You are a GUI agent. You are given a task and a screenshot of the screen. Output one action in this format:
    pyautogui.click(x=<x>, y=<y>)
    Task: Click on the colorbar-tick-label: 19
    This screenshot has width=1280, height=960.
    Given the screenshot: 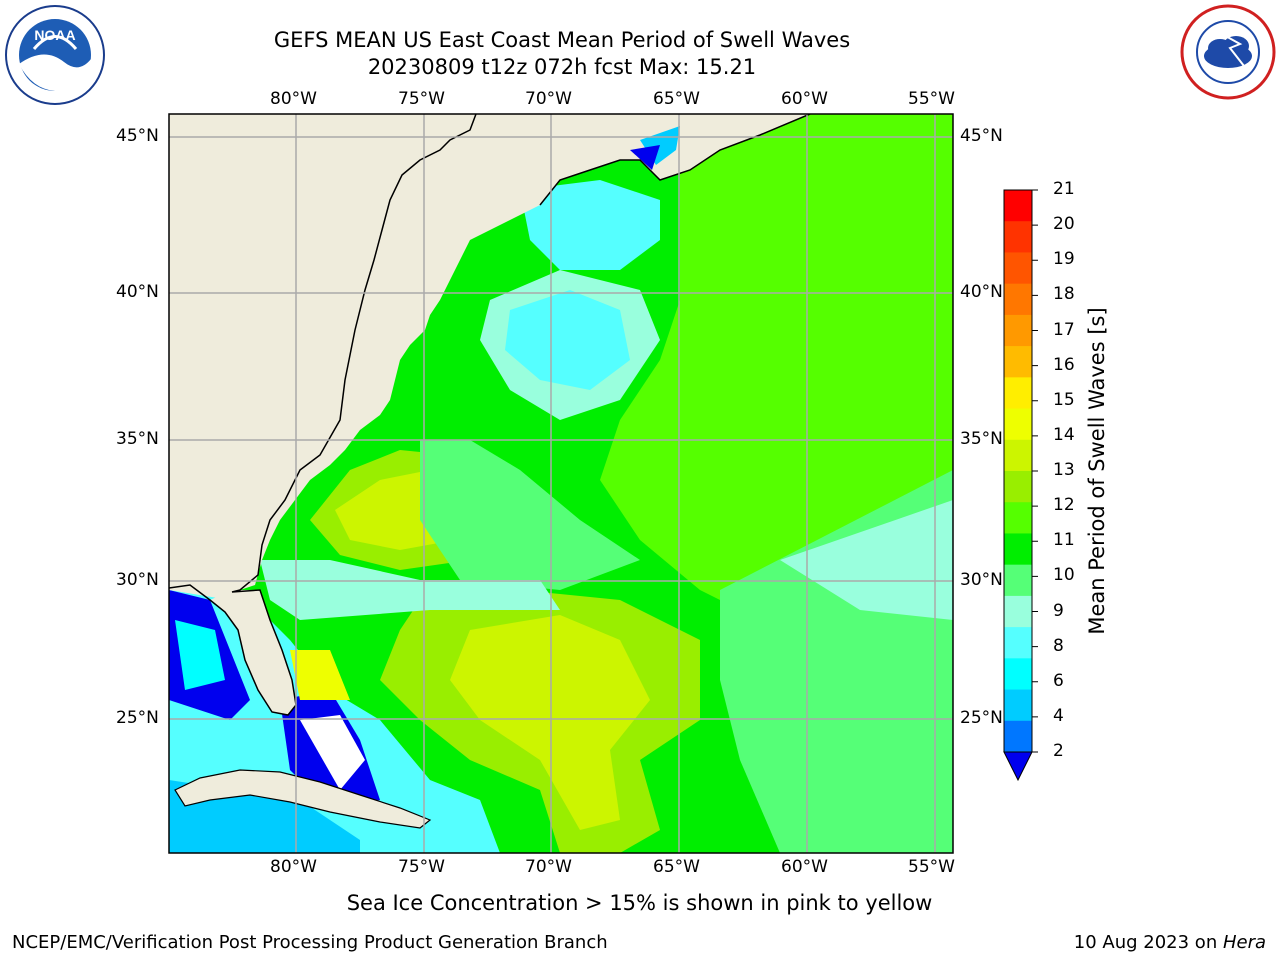 What is the action you would take?
    pyautogui.click(x=1064, y=259)
    